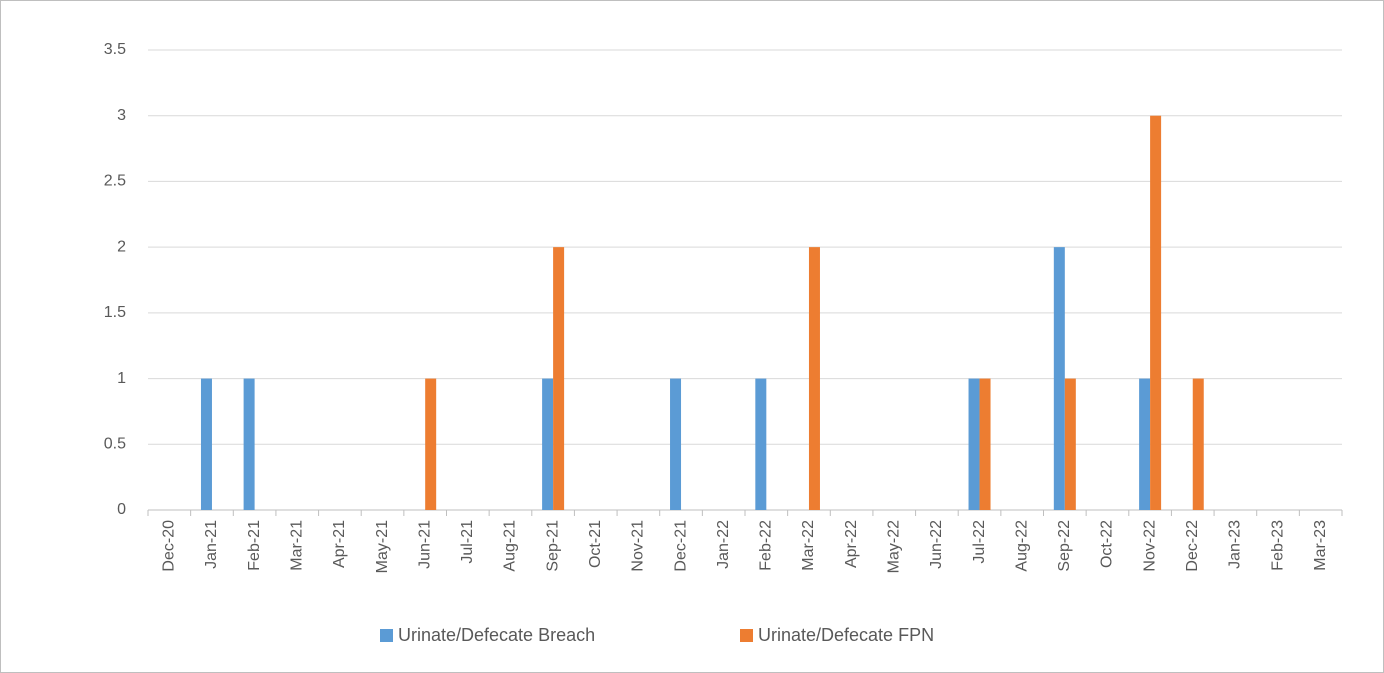 The image size is (1384, 673). I want to click on y-tick-label: 2, so click(121, 246).